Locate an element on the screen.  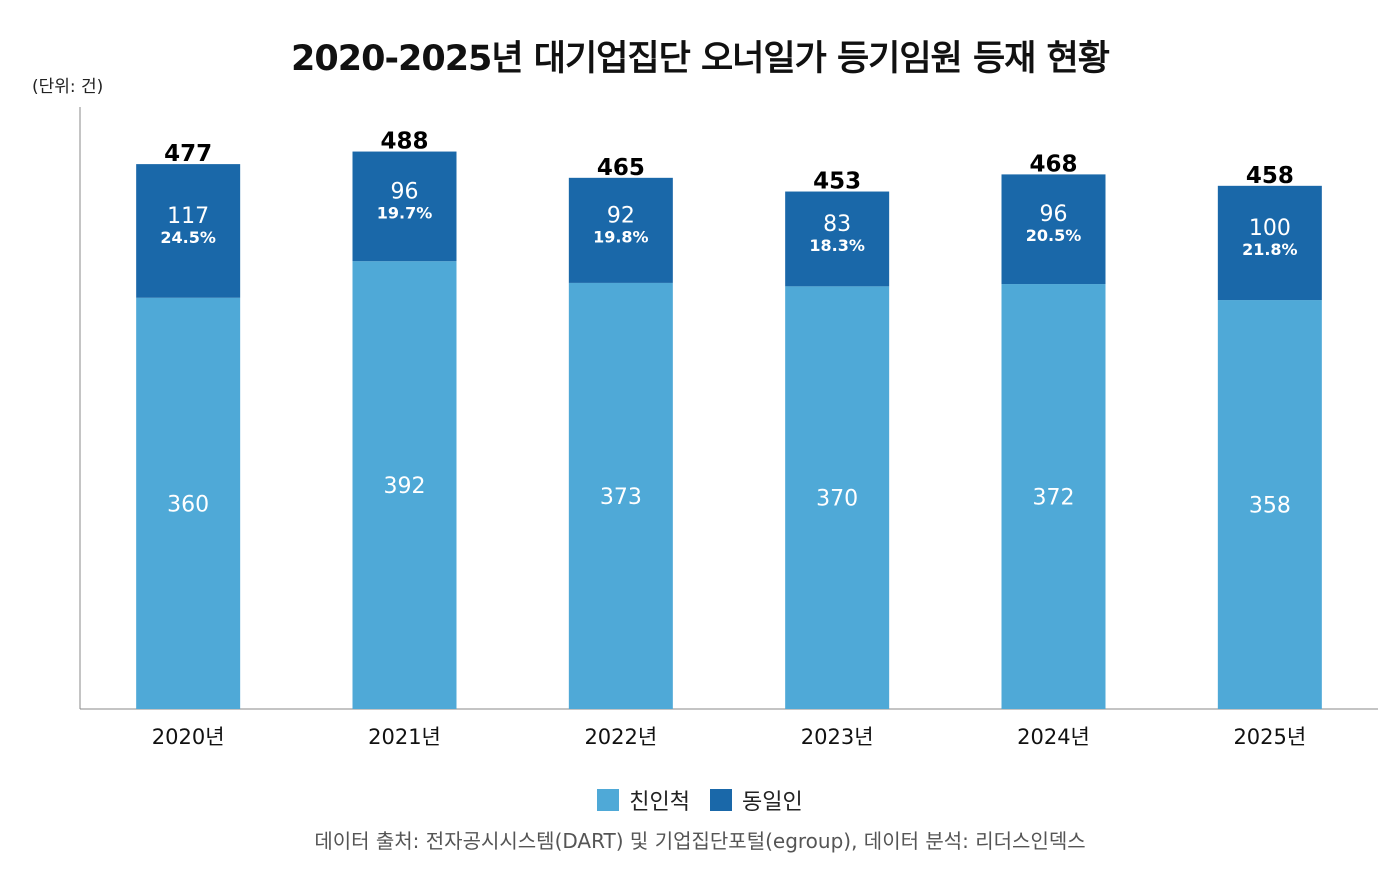
x-tick-label: 2022년 is located at coordinates (620, 737).